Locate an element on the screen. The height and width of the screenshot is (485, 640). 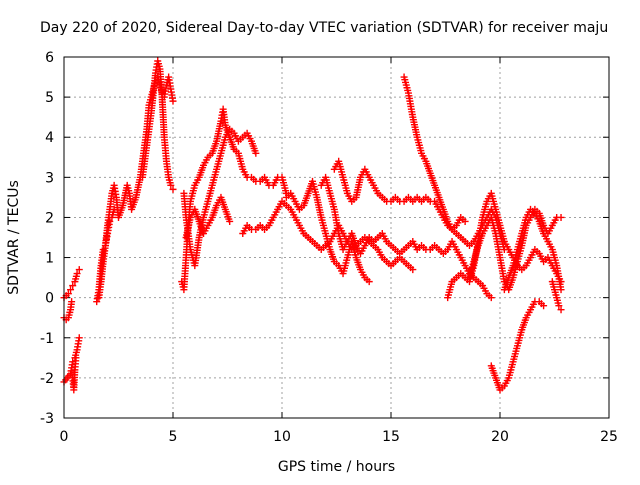
y-tick-label: 6 is located at coordinates (49, 58).